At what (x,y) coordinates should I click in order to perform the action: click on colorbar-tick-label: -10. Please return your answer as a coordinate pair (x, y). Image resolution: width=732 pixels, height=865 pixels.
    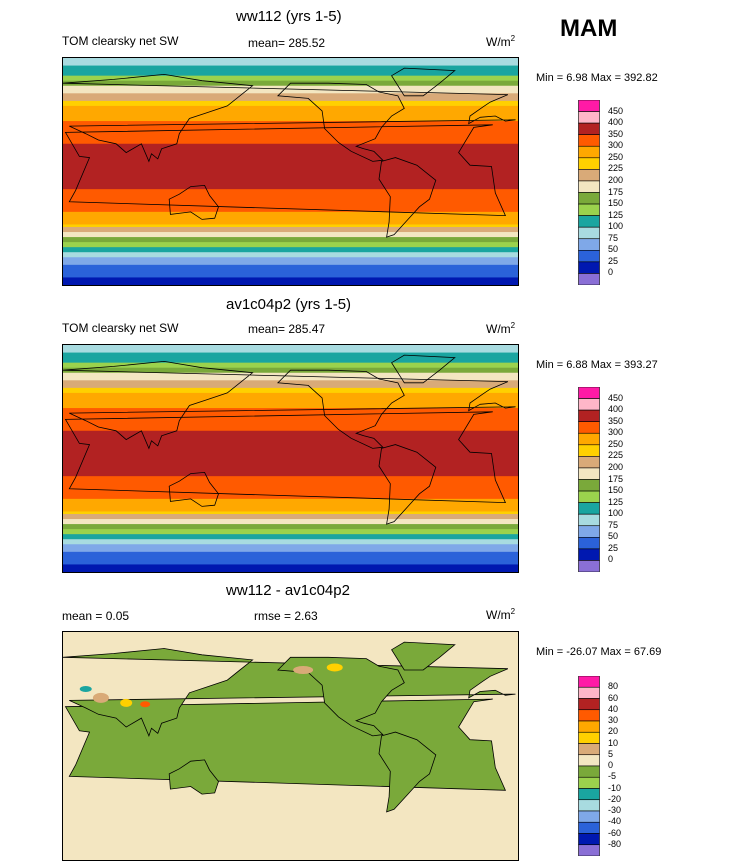
    Looking at the image, I should click on (615, 787).